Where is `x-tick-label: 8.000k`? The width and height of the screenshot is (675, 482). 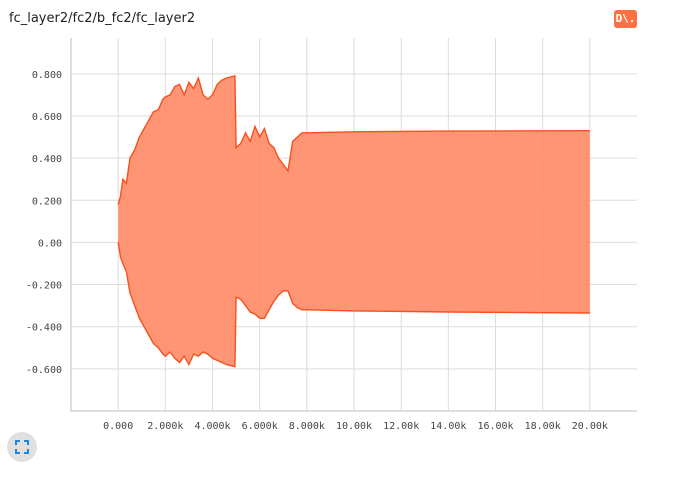 x-tick-label: 8.000k is located at coordinates (307, 426).